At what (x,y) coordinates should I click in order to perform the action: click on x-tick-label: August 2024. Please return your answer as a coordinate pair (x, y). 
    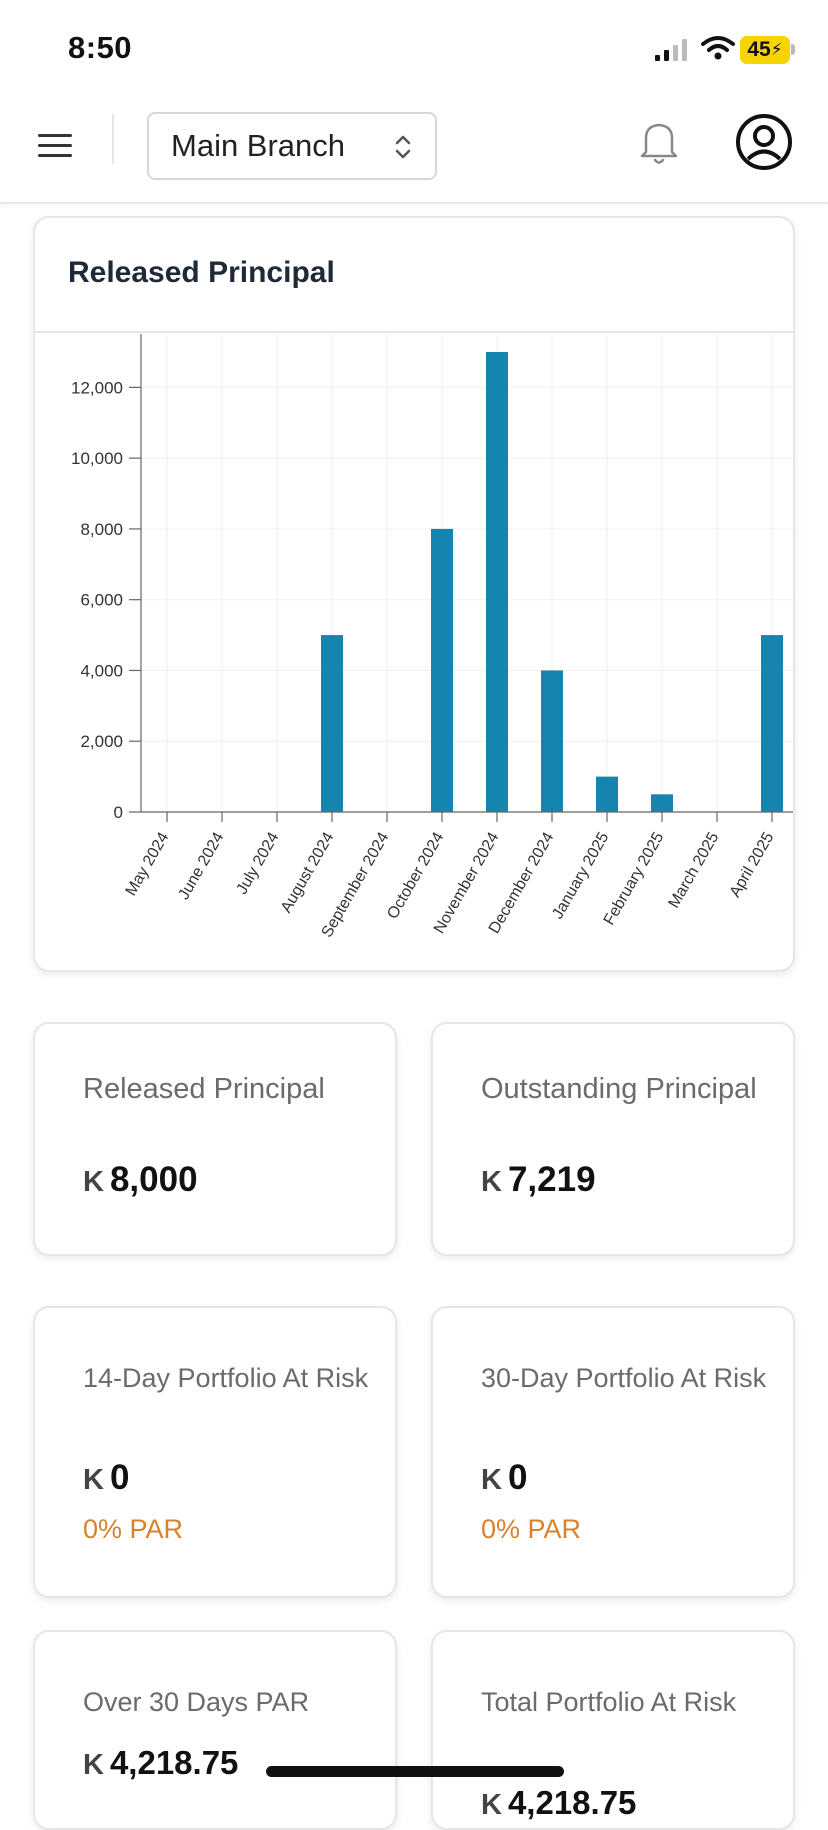
    Looking at the image, I should click on (308, 872).